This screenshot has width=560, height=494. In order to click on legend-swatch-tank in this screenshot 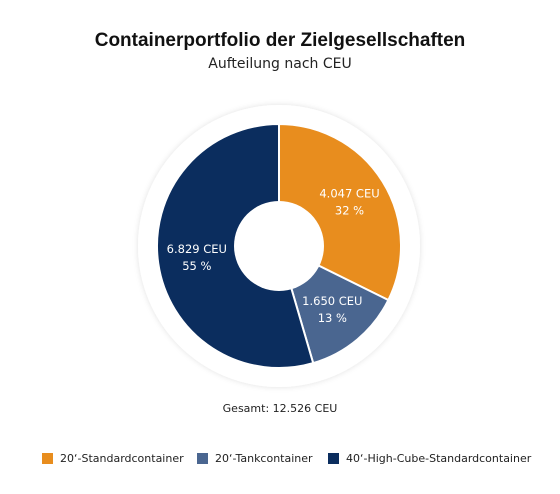, I will do `click(202, 458)`.